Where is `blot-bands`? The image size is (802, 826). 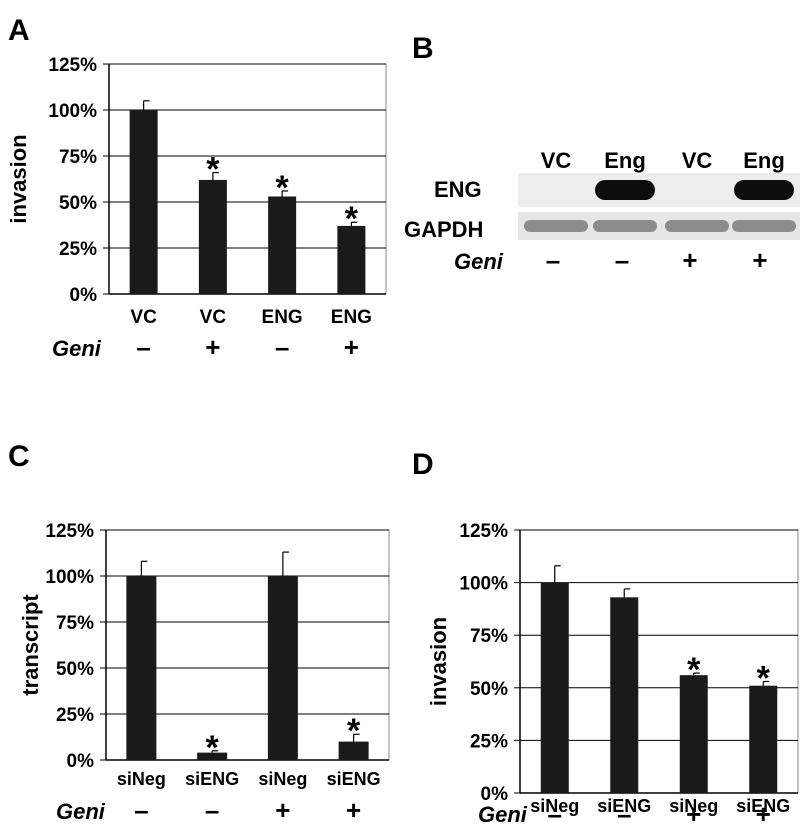 blot-bands is located at coordinates (660, 206).